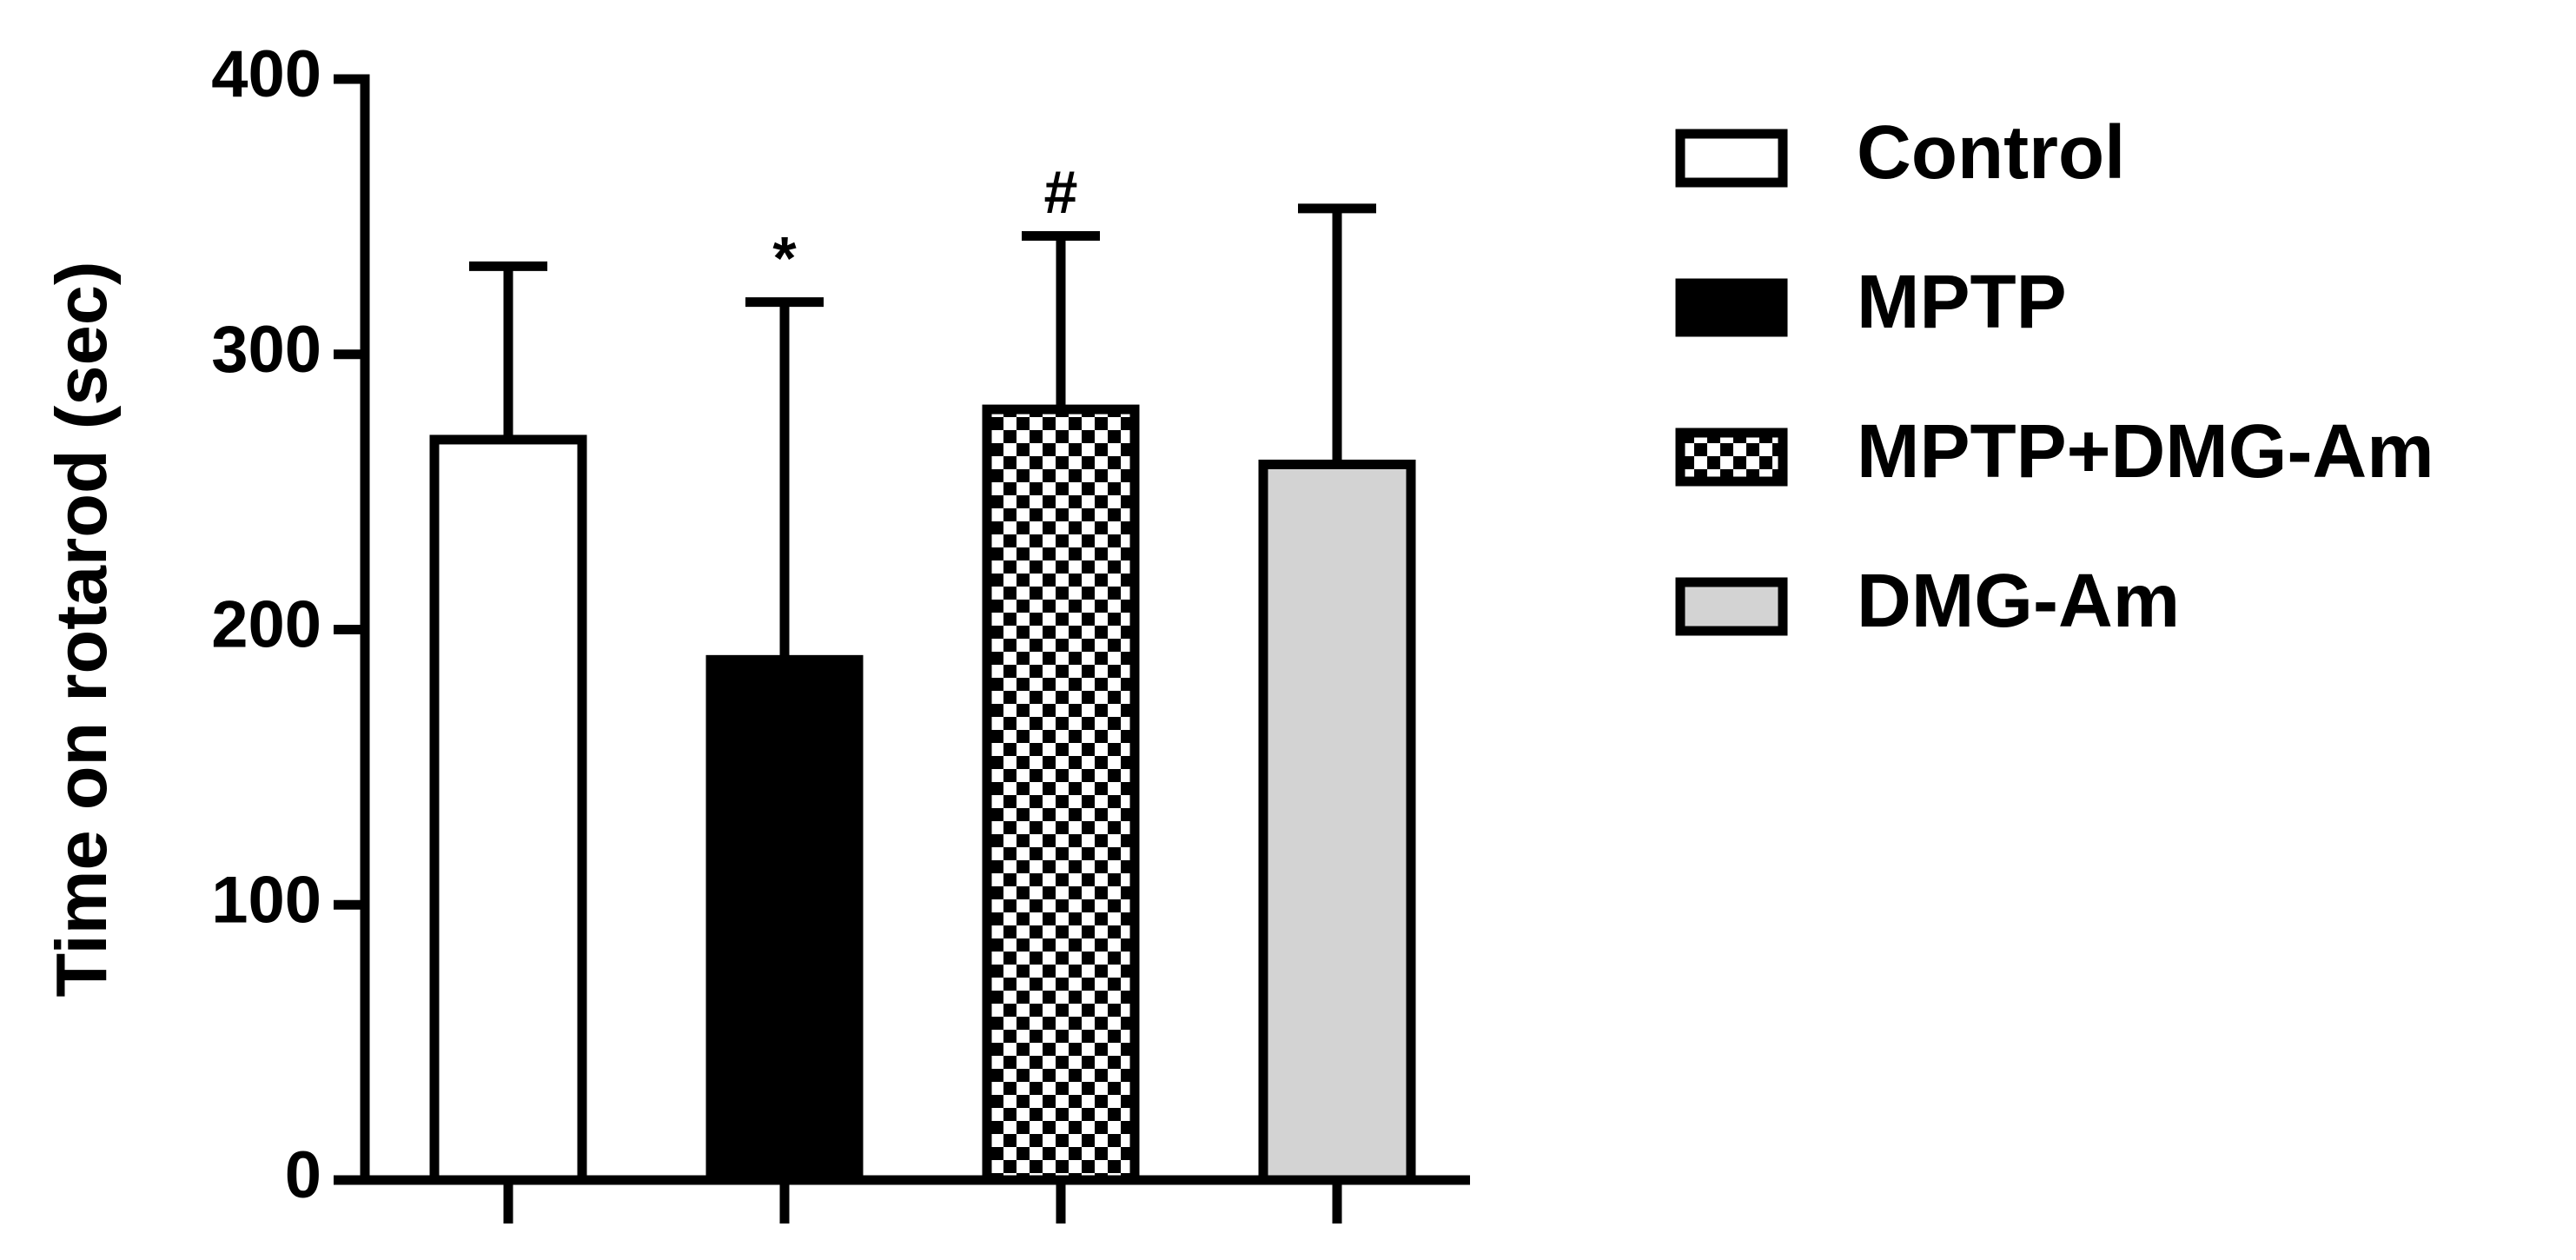  What do you see at coordinates (1991, 152) in the screenshot?
I see `legend-label: Control` at bounding box center [1991, 152].